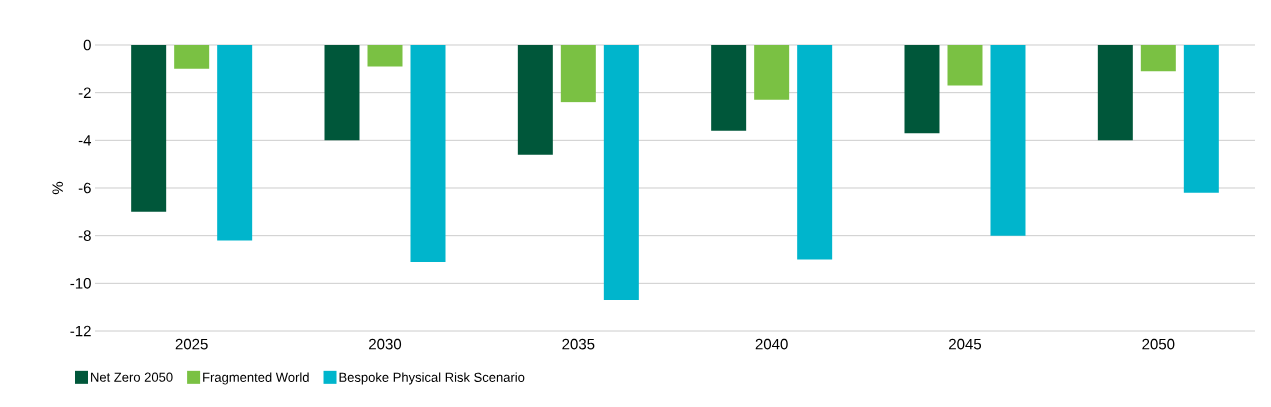 The height and width of the screenshot is (407, 1271). I want to click on y-tick-label: -6, so click(84, 188).